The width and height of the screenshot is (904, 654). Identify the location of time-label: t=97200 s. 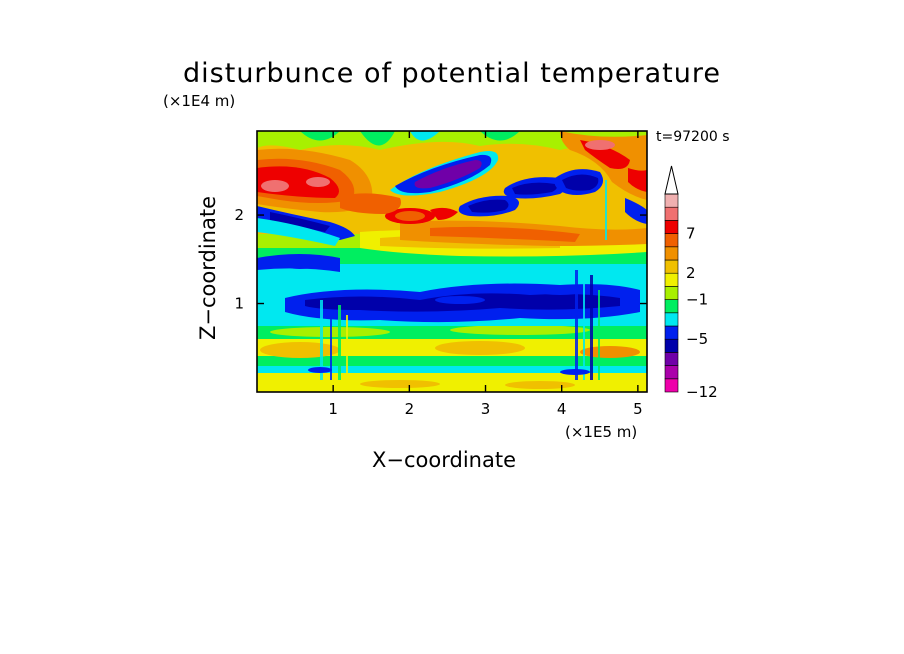
(693, 137).